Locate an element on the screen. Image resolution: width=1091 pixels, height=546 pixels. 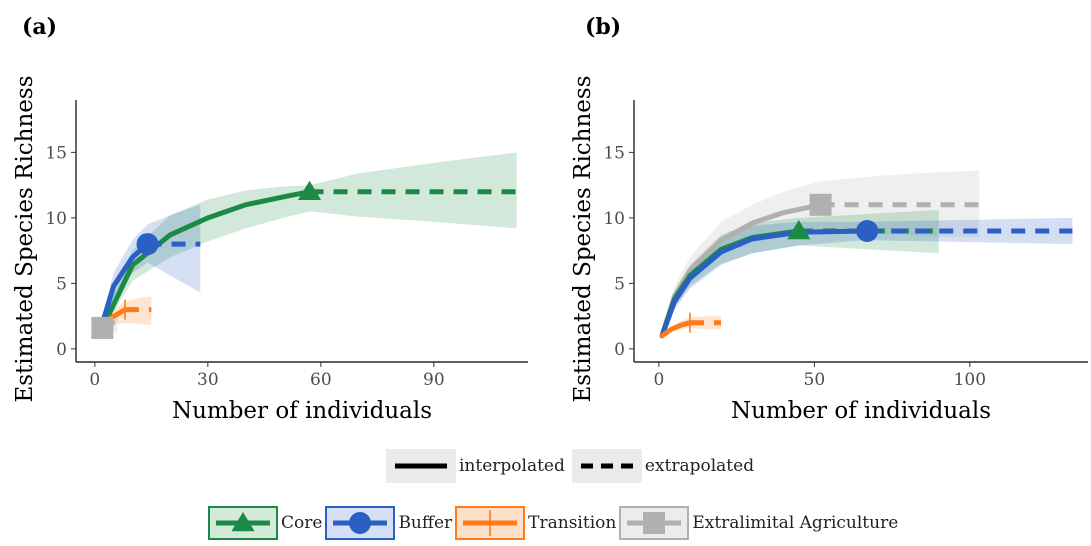
line-interpolated-transition is located at coordinates (676, 329).